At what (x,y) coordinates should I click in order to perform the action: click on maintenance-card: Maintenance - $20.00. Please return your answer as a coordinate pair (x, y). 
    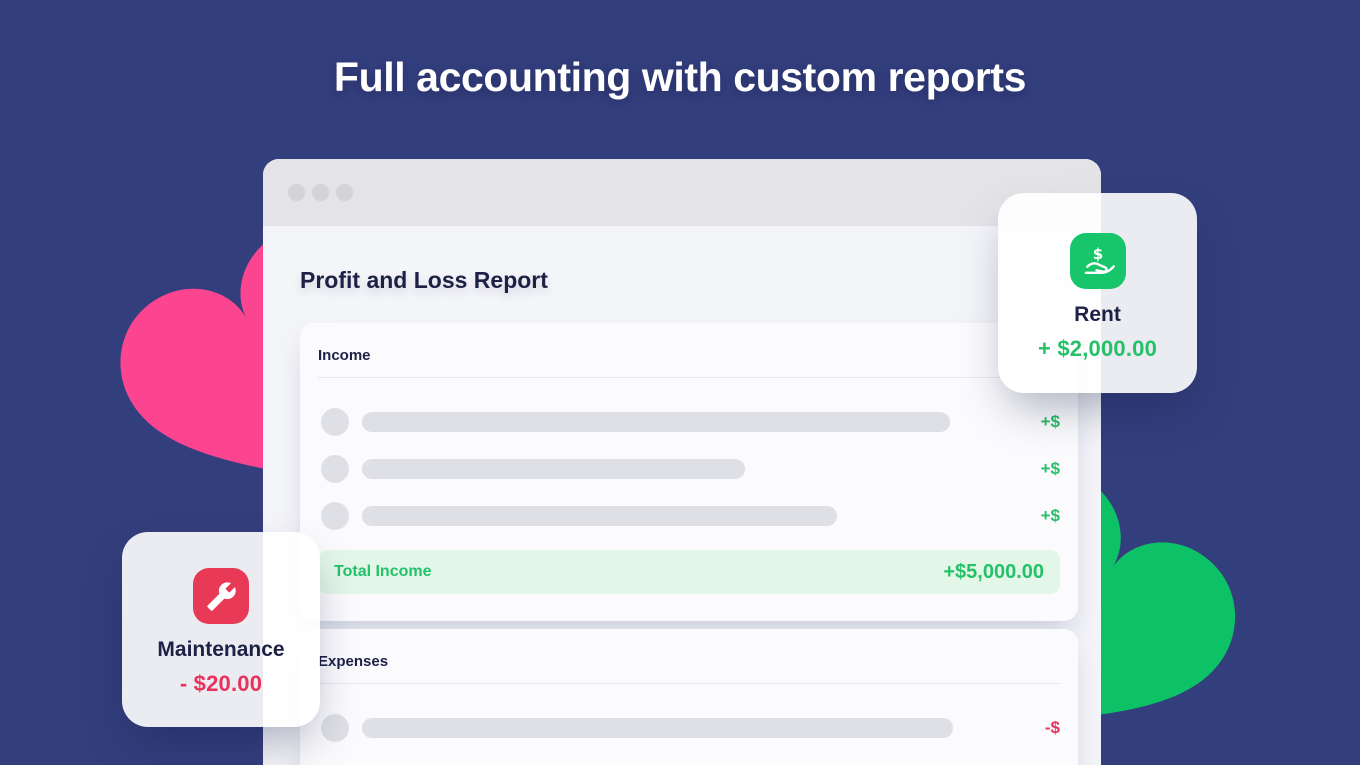
    Looking at the image, I should click on (221, 629).